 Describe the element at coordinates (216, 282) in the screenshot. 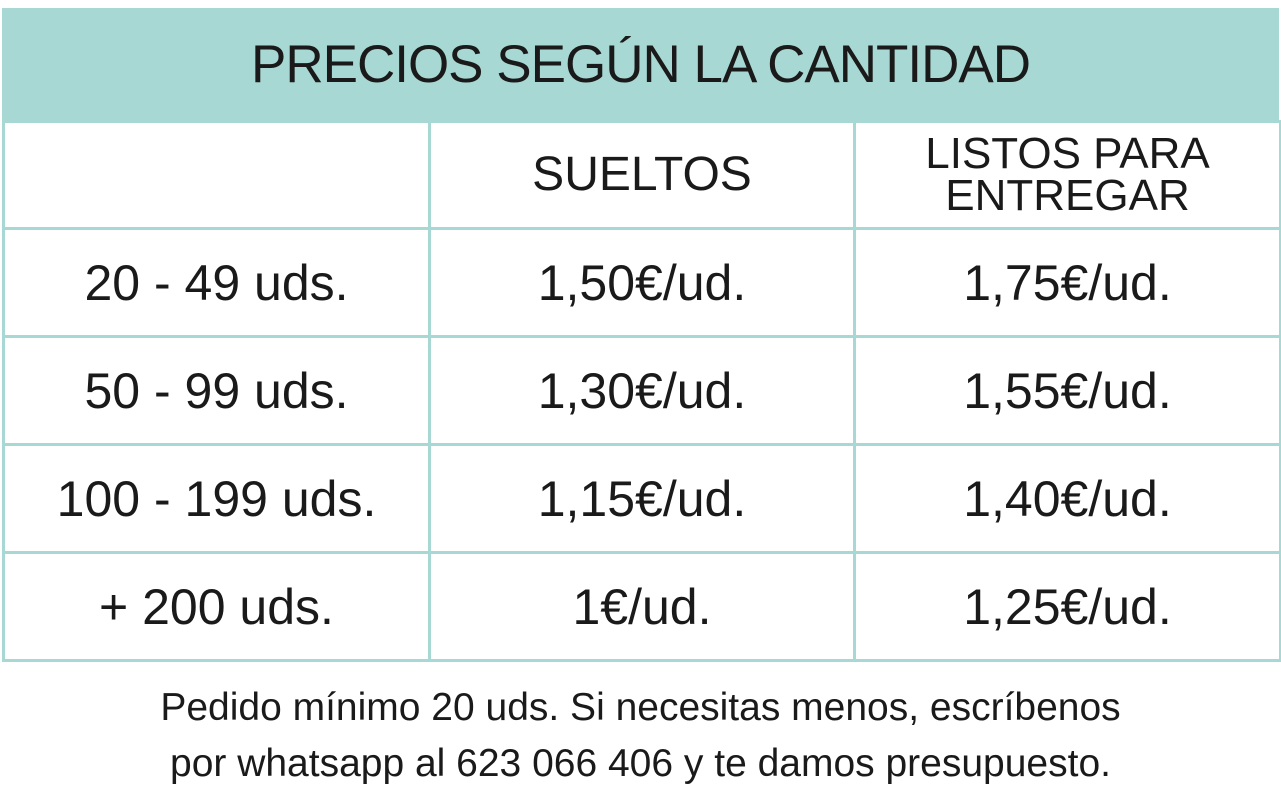

I see `quantity-cell: 20 - 49 uds.` at that location.